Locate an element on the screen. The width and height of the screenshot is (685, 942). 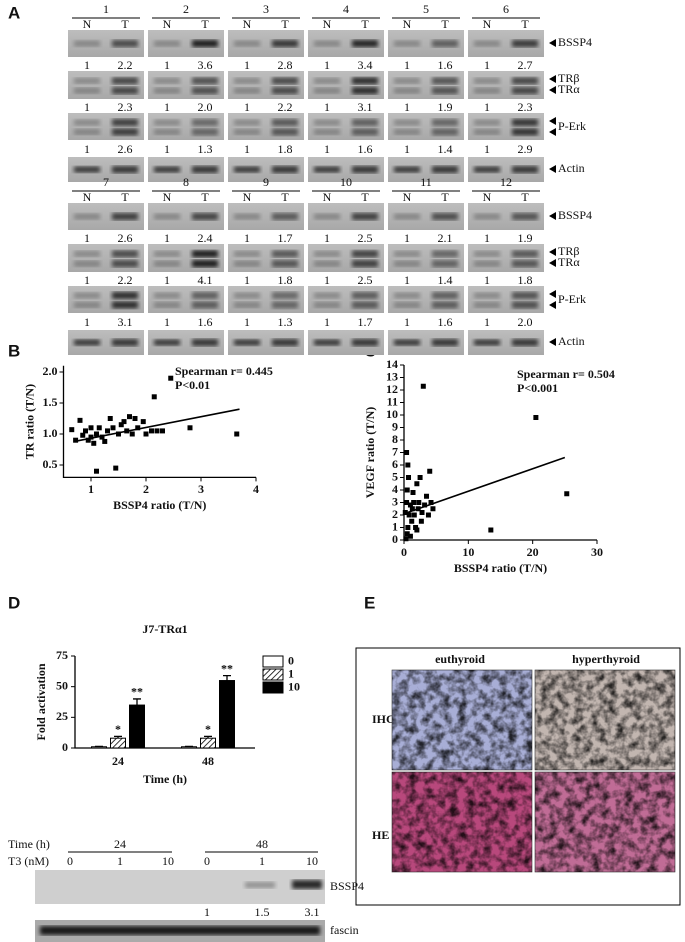
legend-label: 1 is located at coordinates (291, 673).